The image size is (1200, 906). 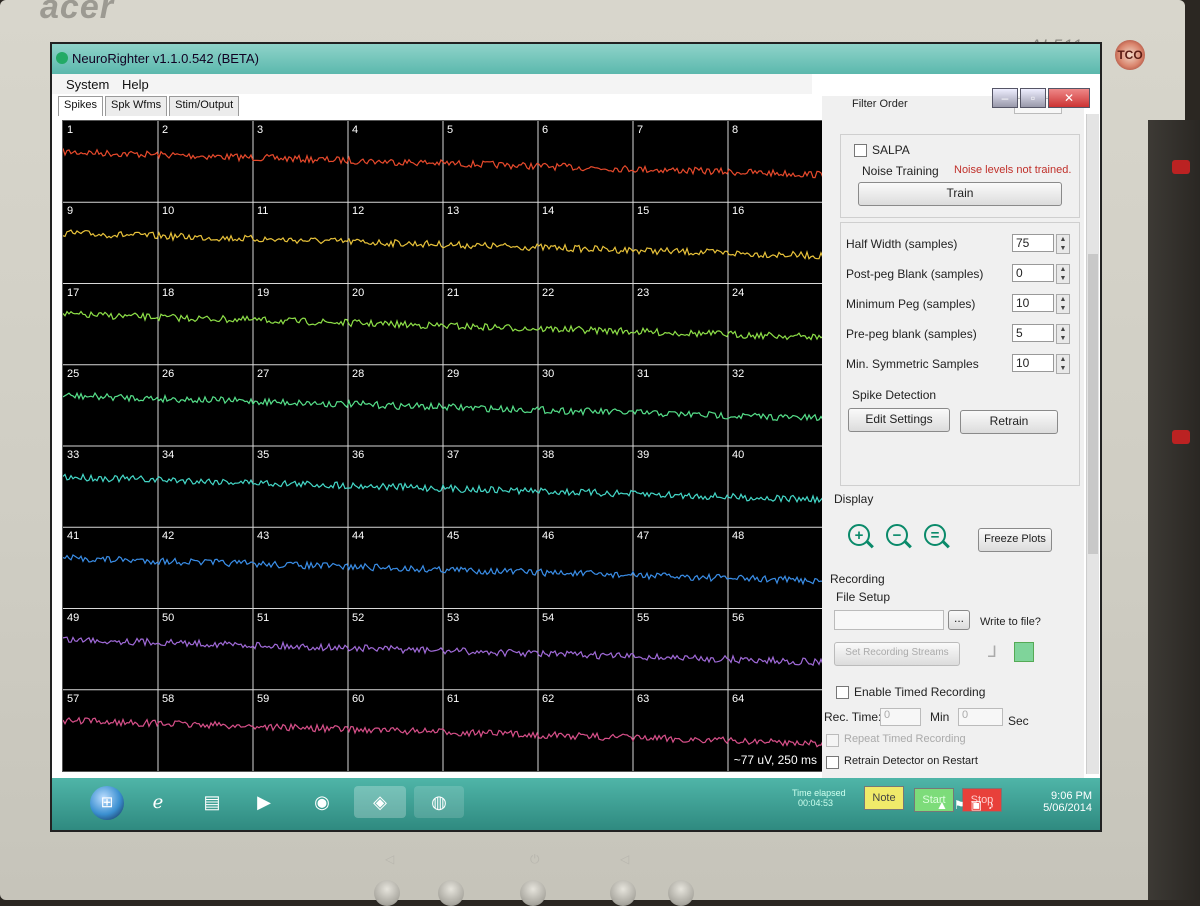 I want to click on close-icon: ✕, so click(x=1069, y=98).